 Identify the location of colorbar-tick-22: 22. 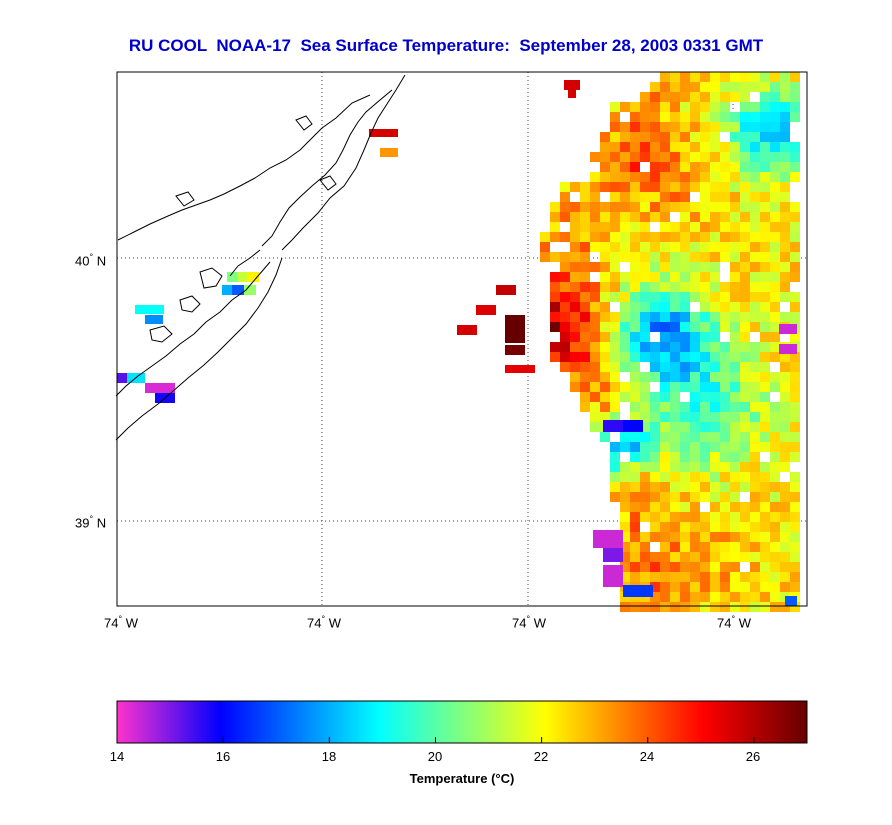
(541, 756).